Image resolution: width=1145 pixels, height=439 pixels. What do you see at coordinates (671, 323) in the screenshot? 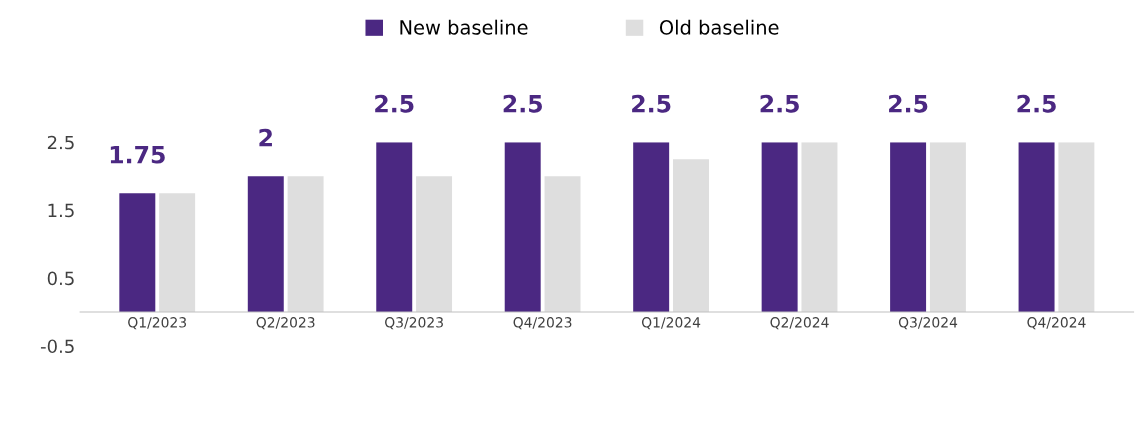
I see `x-tick-label: Q1/2024` at bounding box center [671, 323].